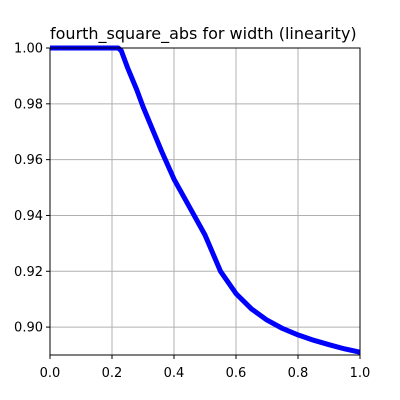 Image resolution: width=400 pixels, height=400 pixels. I want to click on x-tick-label: 0.6, so click(236, 373).